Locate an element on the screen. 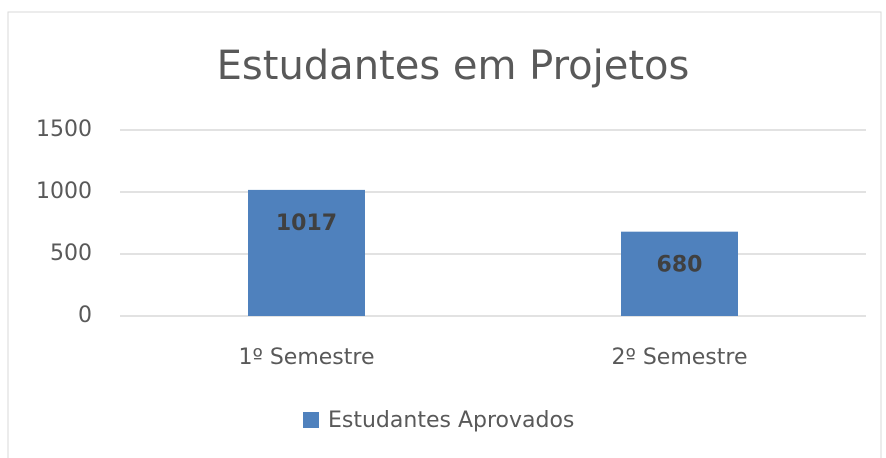  legend-label: Estudantes Aprovados is located at coordinates (451, 420).